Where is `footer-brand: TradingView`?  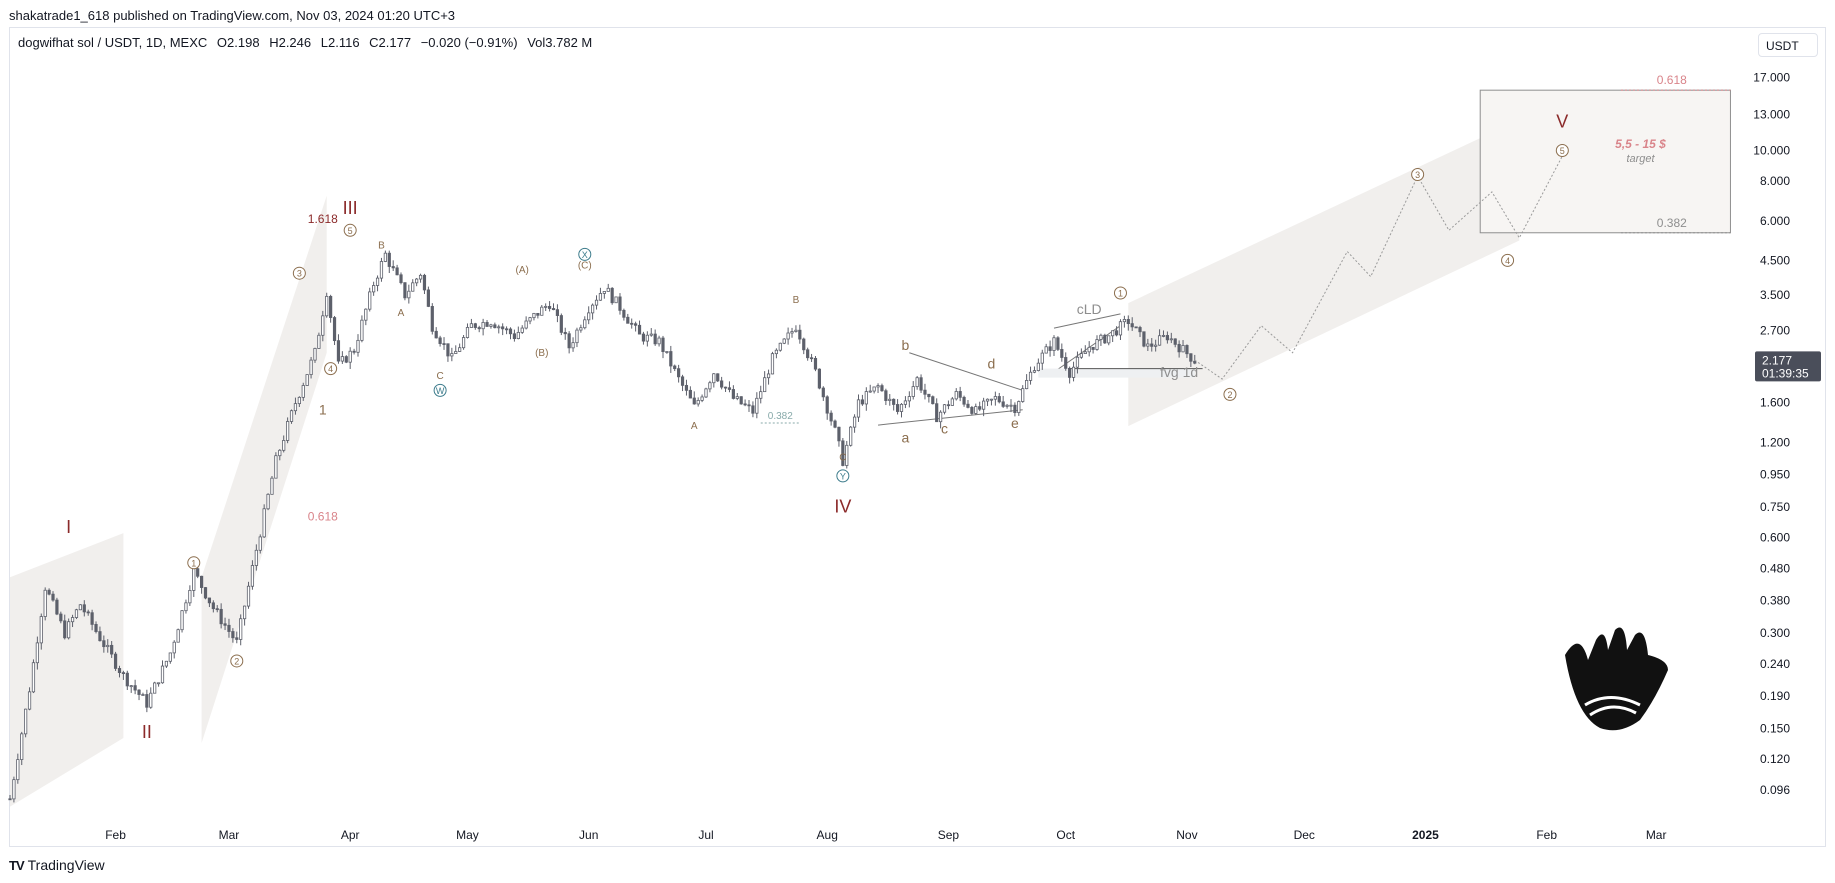
footer-brand: TradingView is located at coordinates (66, 865).